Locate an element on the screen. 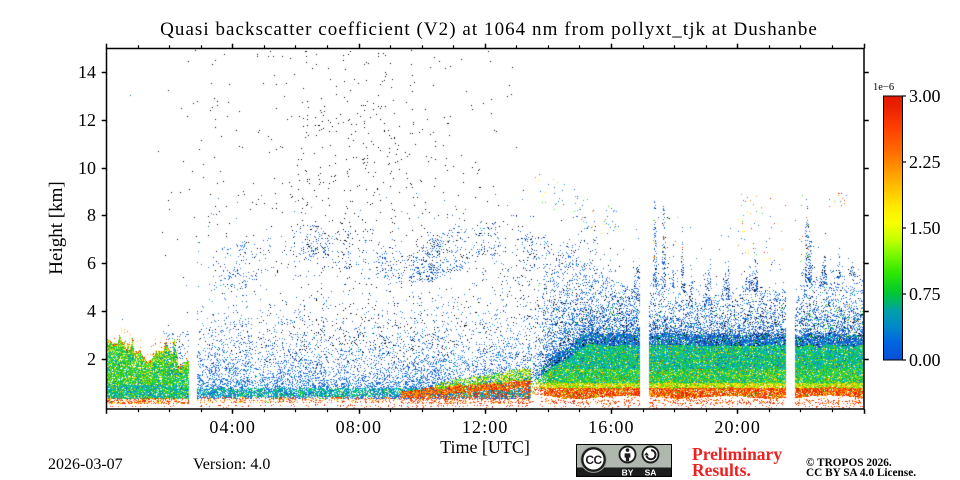  svg-text: CC is located at coordinates (593, 460).